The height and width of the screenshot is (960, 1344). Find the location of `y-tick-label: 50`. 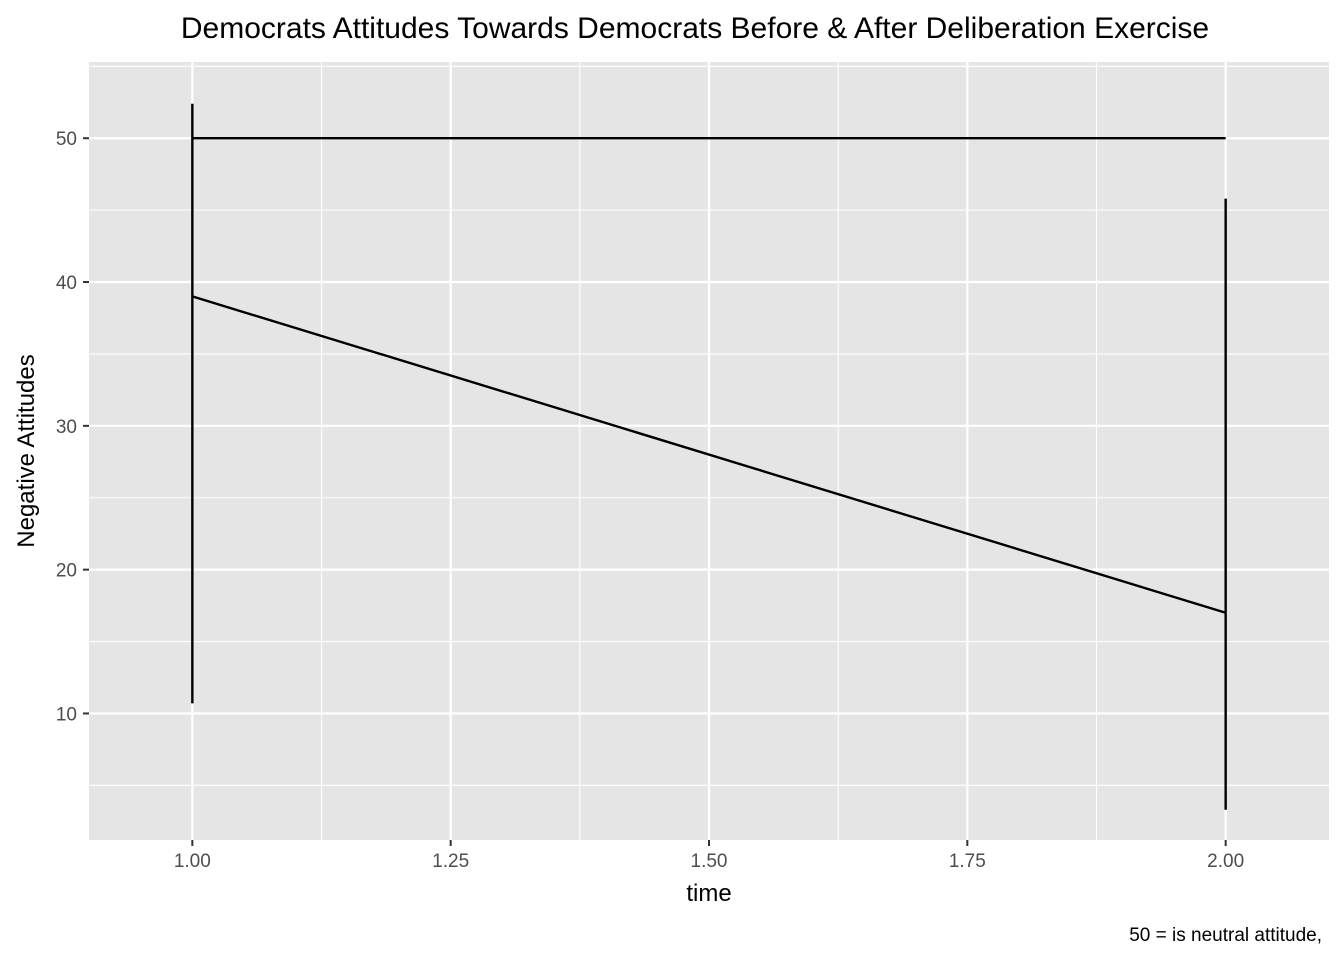

y-tick-label: 50 is located at coordinates (66, 139).